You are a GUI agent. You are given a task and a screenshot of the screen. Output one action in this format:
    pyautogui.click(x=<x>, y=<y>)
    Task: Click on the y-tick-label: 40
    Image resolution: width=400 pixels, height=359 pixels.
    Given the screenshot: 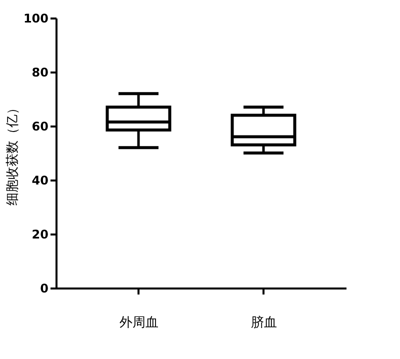 What is the action you would take?
    pyautogui.click(x=40, y=181)
    